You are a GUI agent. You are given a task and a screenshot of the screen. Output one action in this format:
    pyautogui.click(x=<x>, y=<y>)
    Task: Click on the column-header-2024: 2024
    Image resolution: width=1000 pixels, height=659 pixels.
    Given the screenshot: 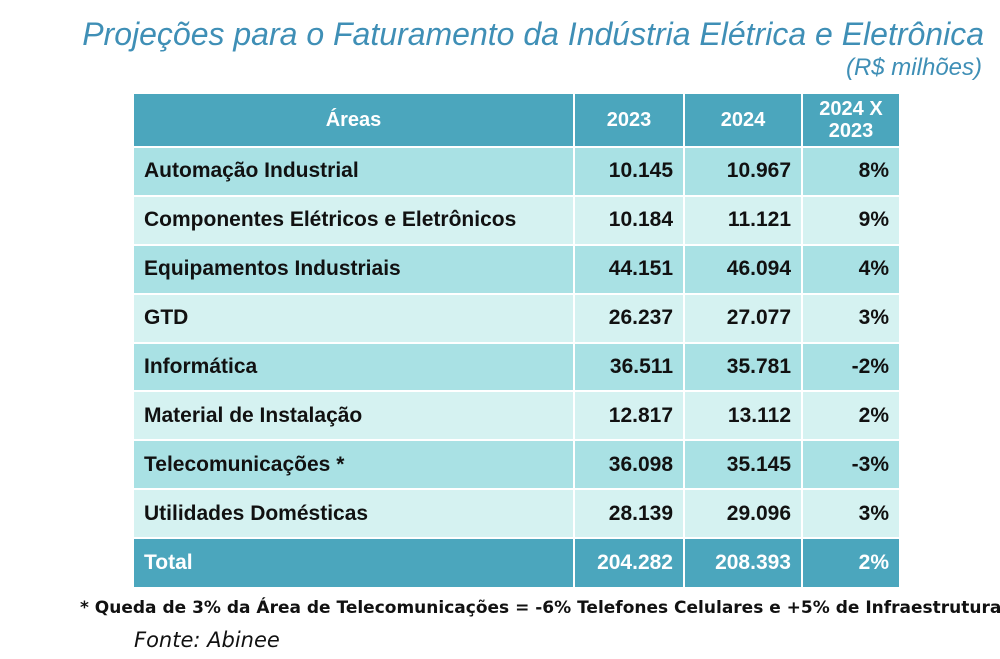 What is the action you would take?
    pyautogui.click(x=743, y=121)
    